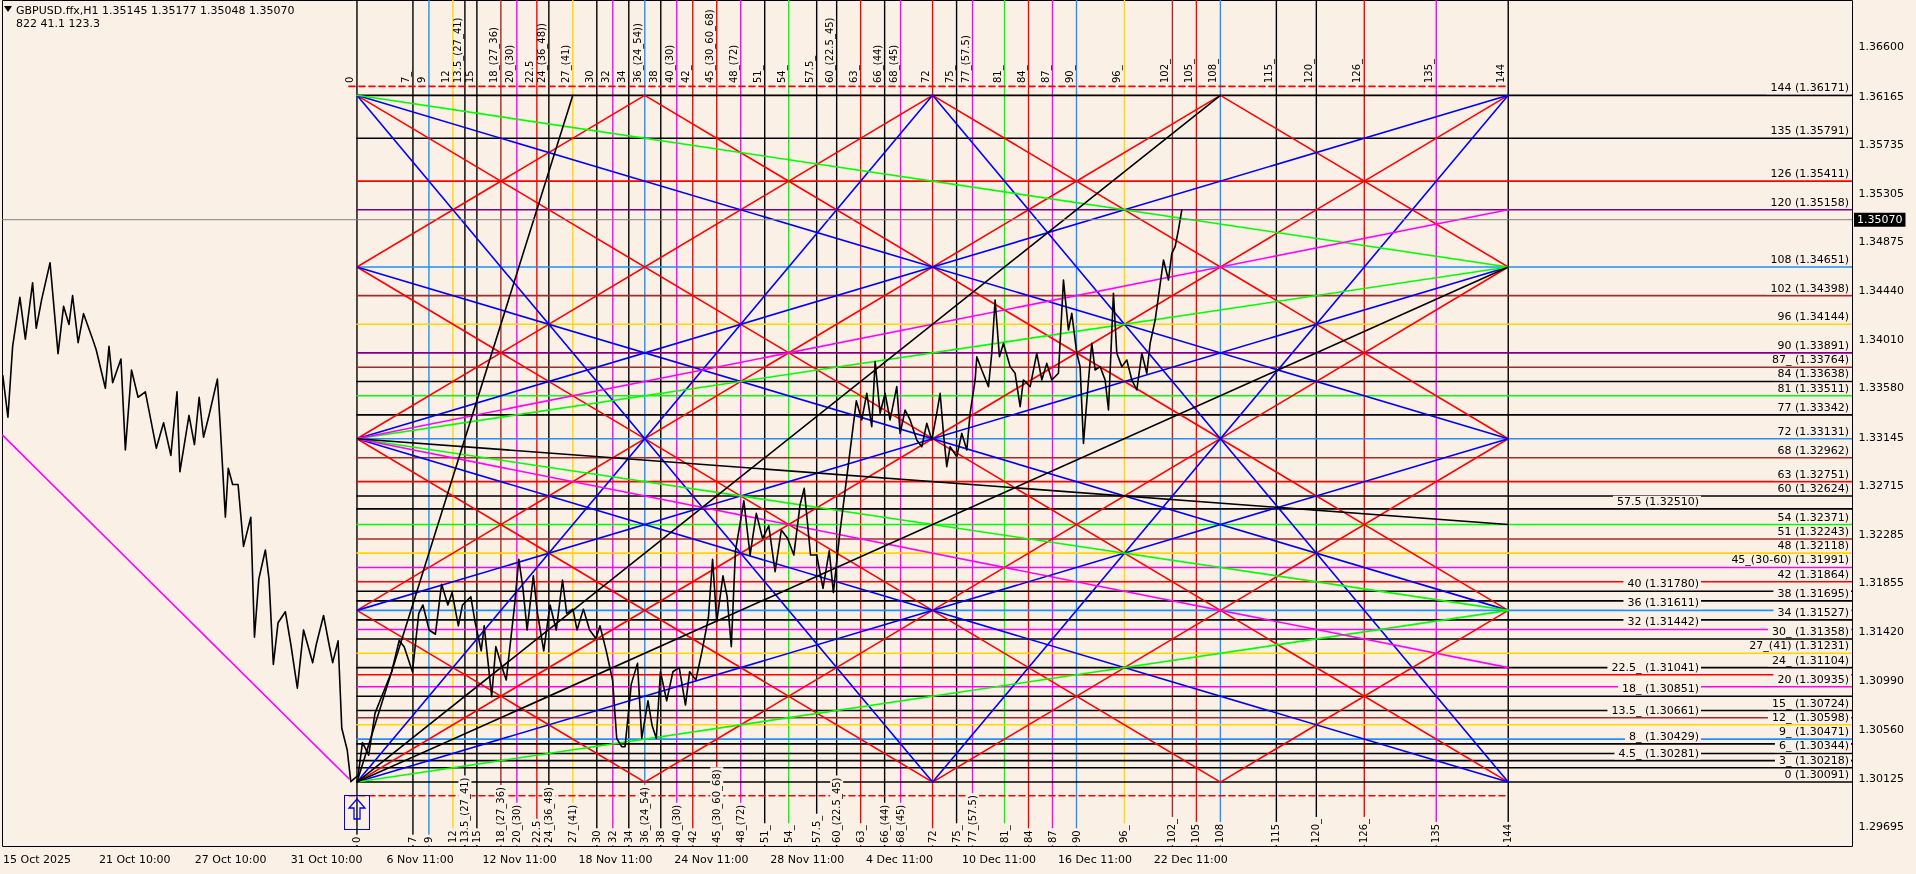 This screenshot has height=874, width=1916. What do you see at coordinates (807, 859) in the screenshot?
I see `text: 28 Nov 11:00` at bounding box center [807, 859].